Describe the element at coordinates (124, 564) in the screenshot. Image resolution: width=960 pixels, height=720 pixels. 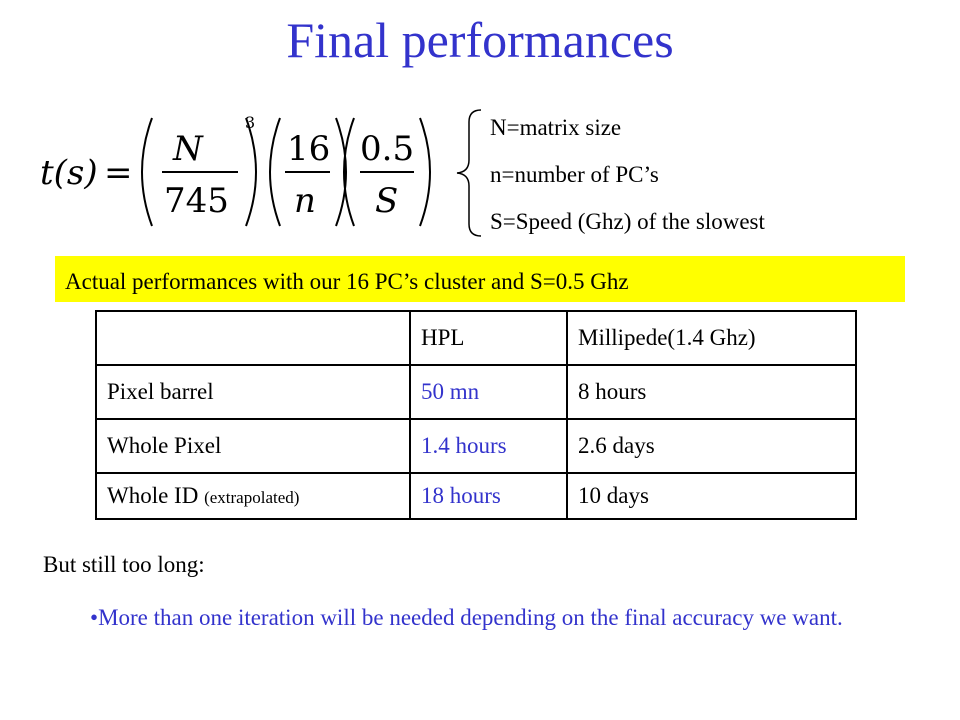
I see `conclusion-text: But still too long:` at that location.